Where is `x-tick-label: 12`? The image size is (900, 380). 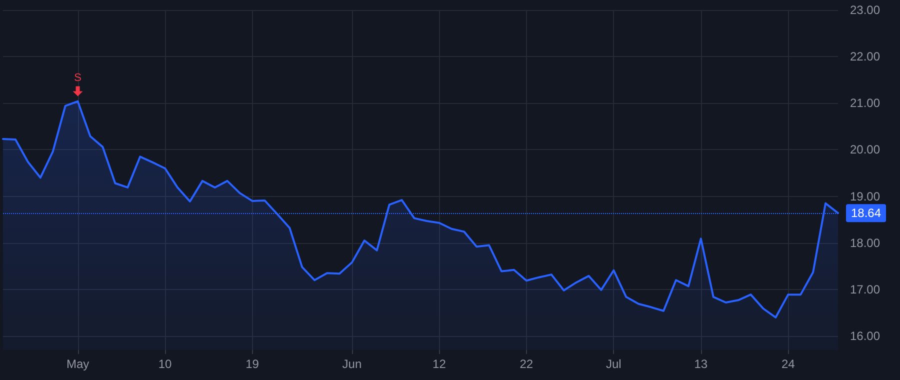 x-tick-label: 12 is located at coordinates (439, 364).